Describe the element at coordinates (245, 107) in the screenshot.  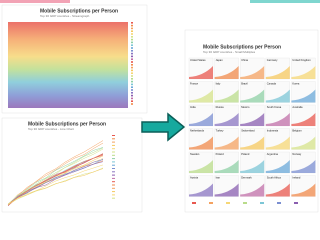
I see `panel-label: Mexico` at that location.